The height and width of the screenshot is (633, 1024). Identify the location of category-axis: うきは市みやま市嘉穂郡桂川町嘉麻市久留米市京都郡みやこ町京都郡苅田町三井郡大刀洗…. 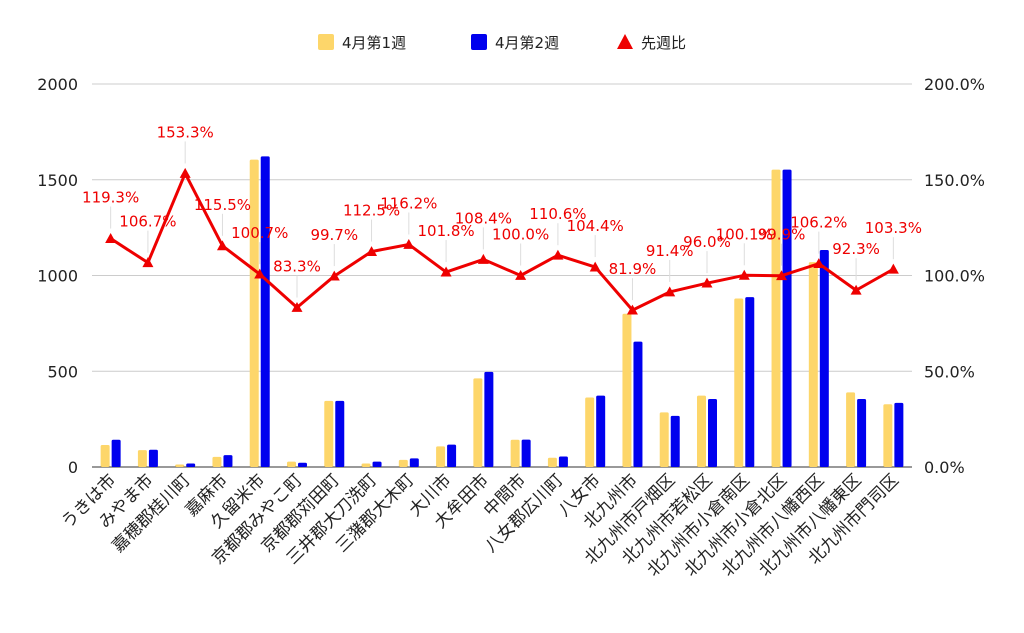
(480, 525).